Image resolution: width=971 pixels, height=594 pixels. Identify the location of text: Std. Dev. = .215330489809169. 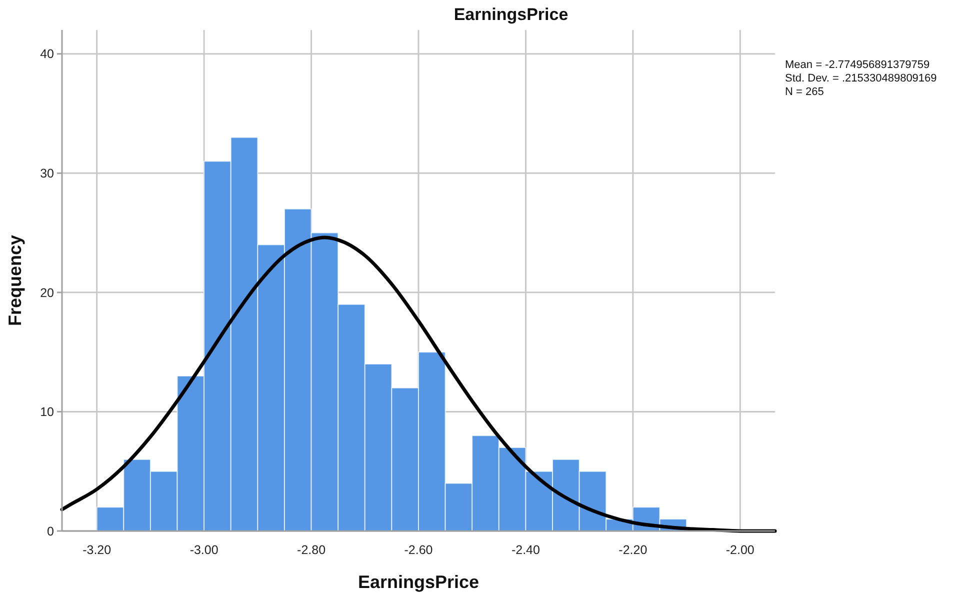
(861, 78).